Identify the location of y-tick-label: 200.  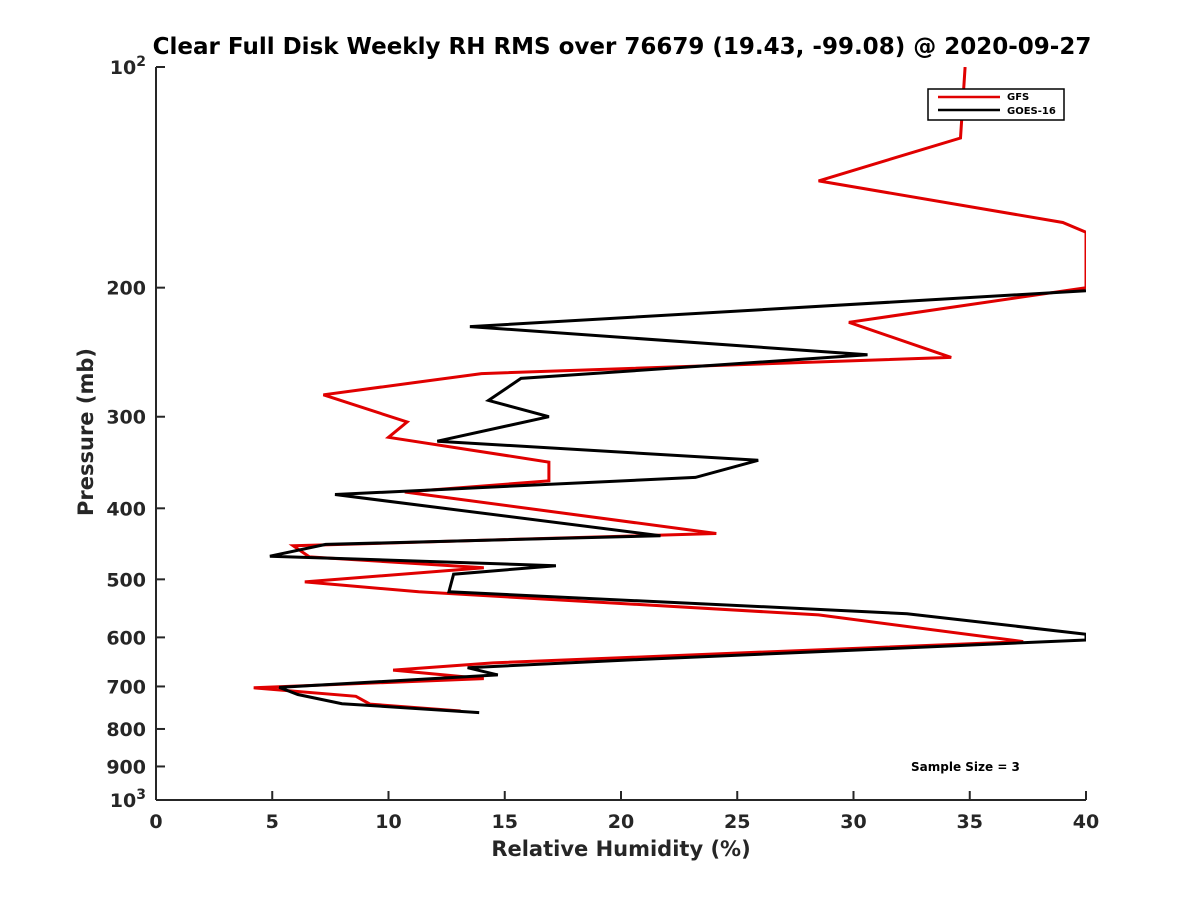
(126, 289).